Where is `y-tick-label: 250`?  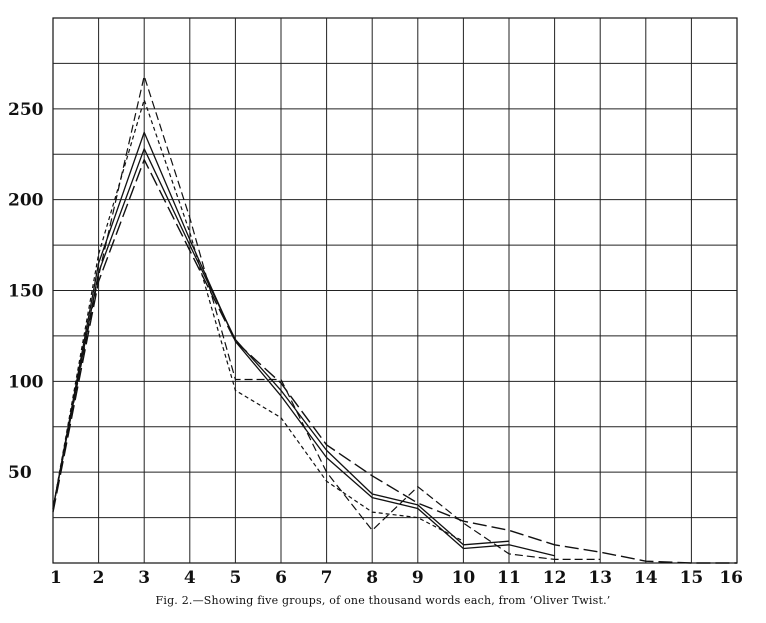 y-tick-label: 250 is located at coordinates (26, 110).